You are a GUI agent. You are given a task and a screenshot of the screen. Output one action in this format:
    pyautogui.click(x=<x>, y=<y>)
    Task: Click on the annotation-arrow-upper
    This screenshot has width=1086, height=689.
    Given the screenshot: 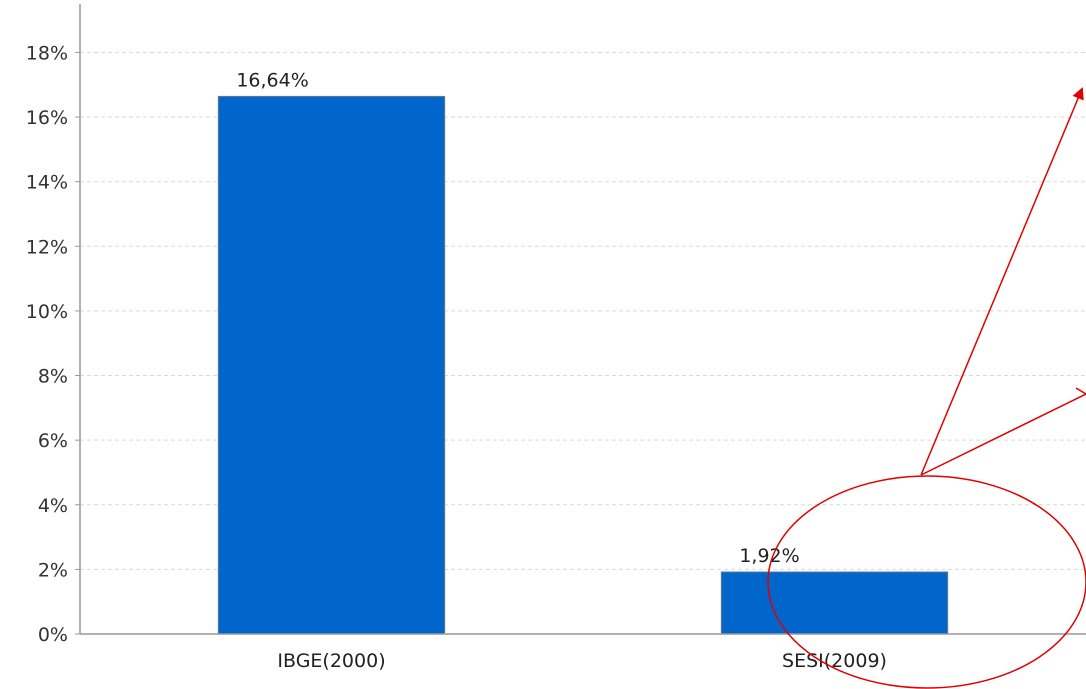 What is the action you would take?
    pyautogui.click(x=1002, y=281)
    